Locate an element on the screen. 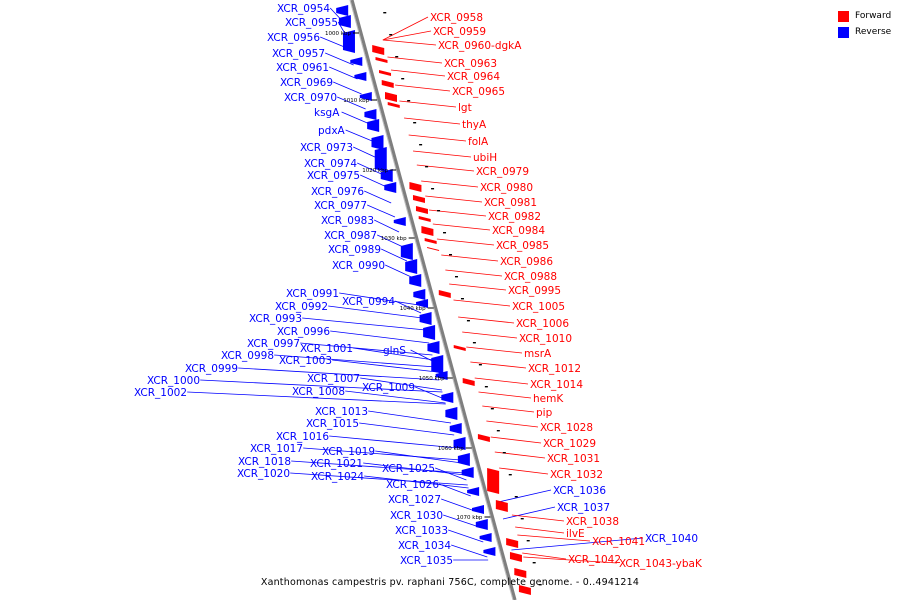 This screenshot has width=900, height=604. forward-gene-label: XCR_0964 is located at coordinates (473, 77).